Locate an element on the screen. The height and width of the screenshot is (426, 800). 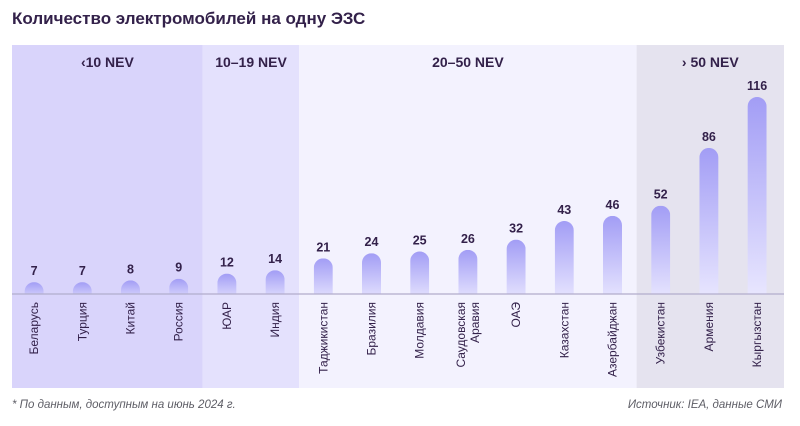
value-label: 14 is located at coordinates (275, 259).